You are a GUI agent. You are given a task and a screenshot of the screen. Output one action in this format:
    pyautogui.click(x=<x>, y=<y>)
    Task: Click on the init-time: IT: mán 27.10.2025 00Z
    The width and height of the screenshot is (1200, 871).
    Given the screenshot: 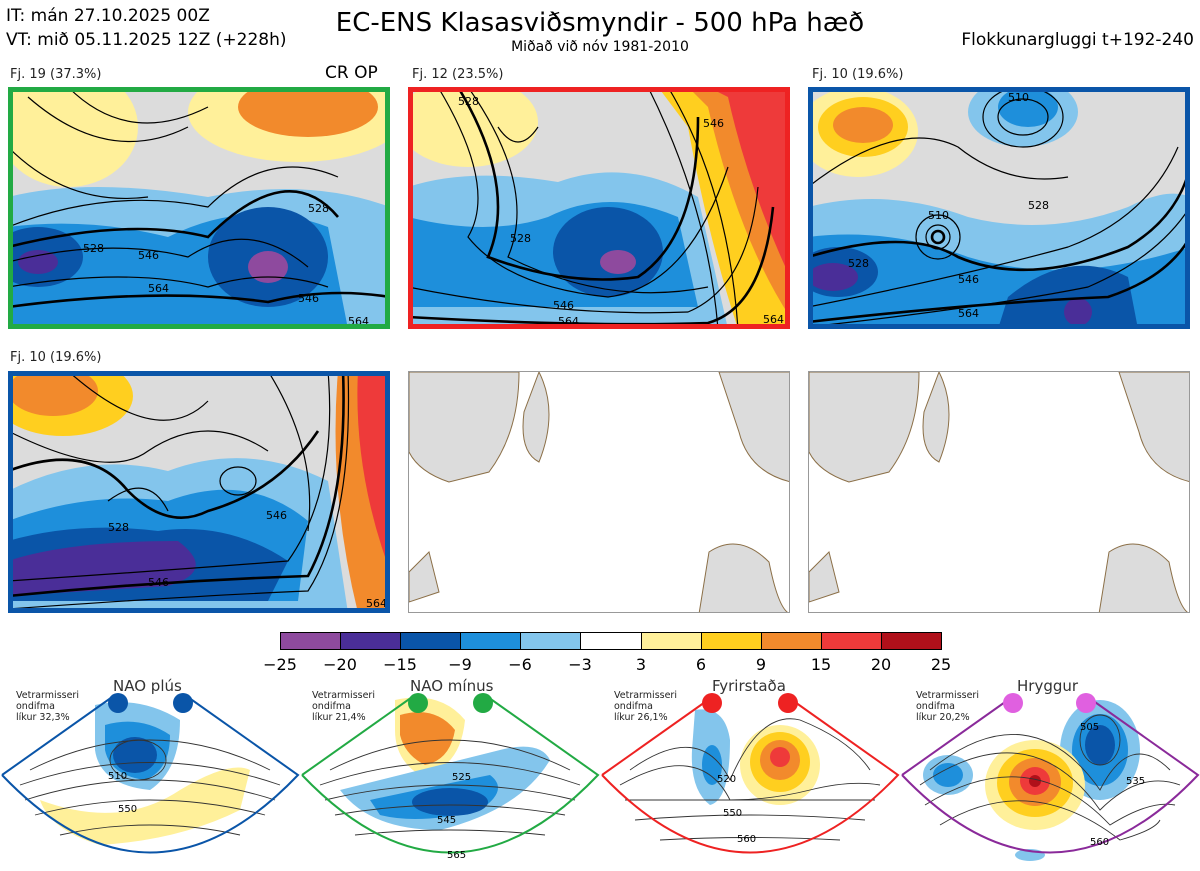 What is the action you would take?
    pyautogui.click(x=108, y=16)
    